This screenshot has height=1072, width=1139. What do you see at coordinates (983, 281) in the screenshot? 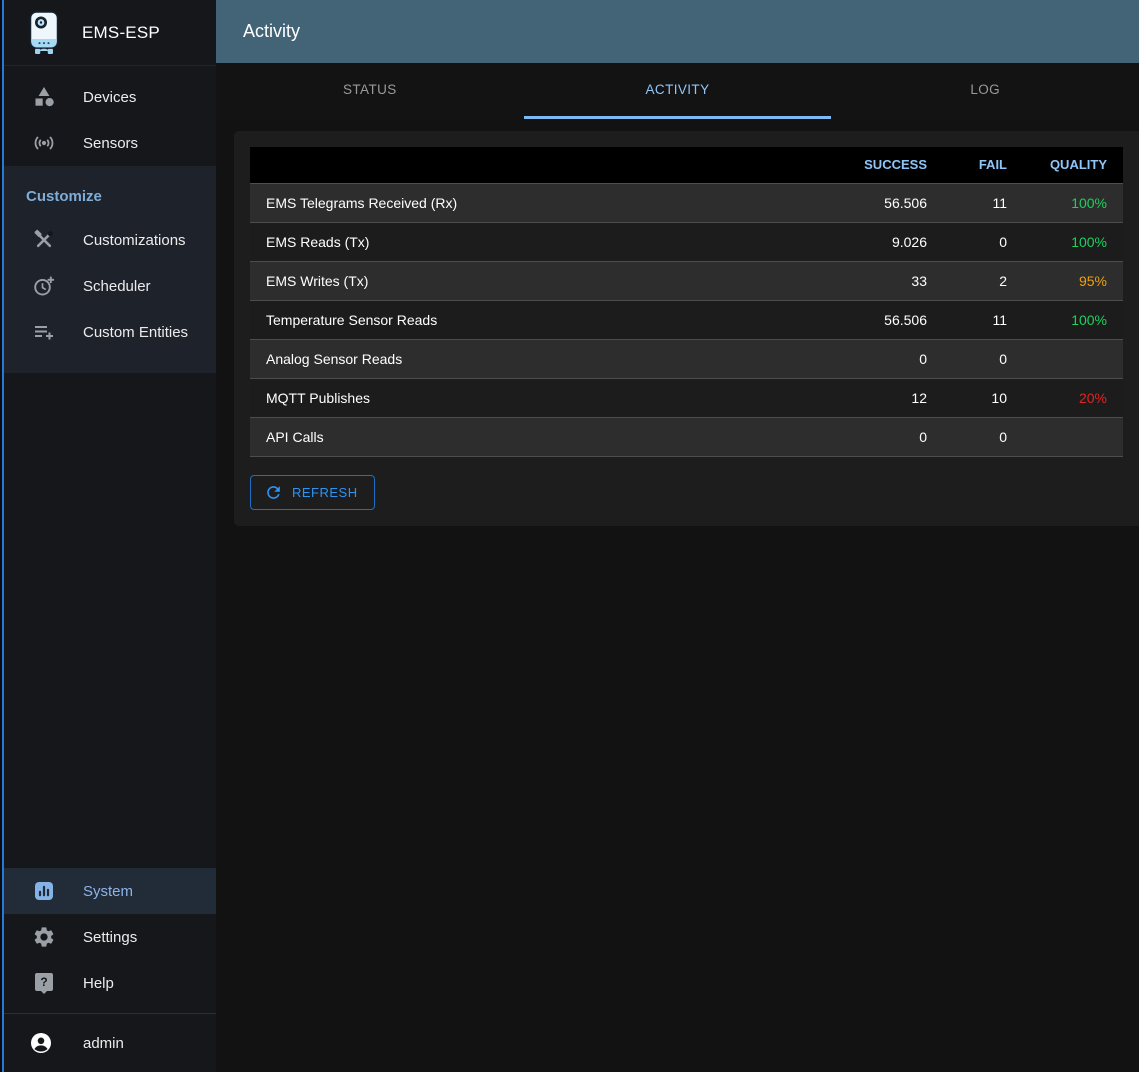
I see `cell-fail: 2` at bounding box center [983, 281].